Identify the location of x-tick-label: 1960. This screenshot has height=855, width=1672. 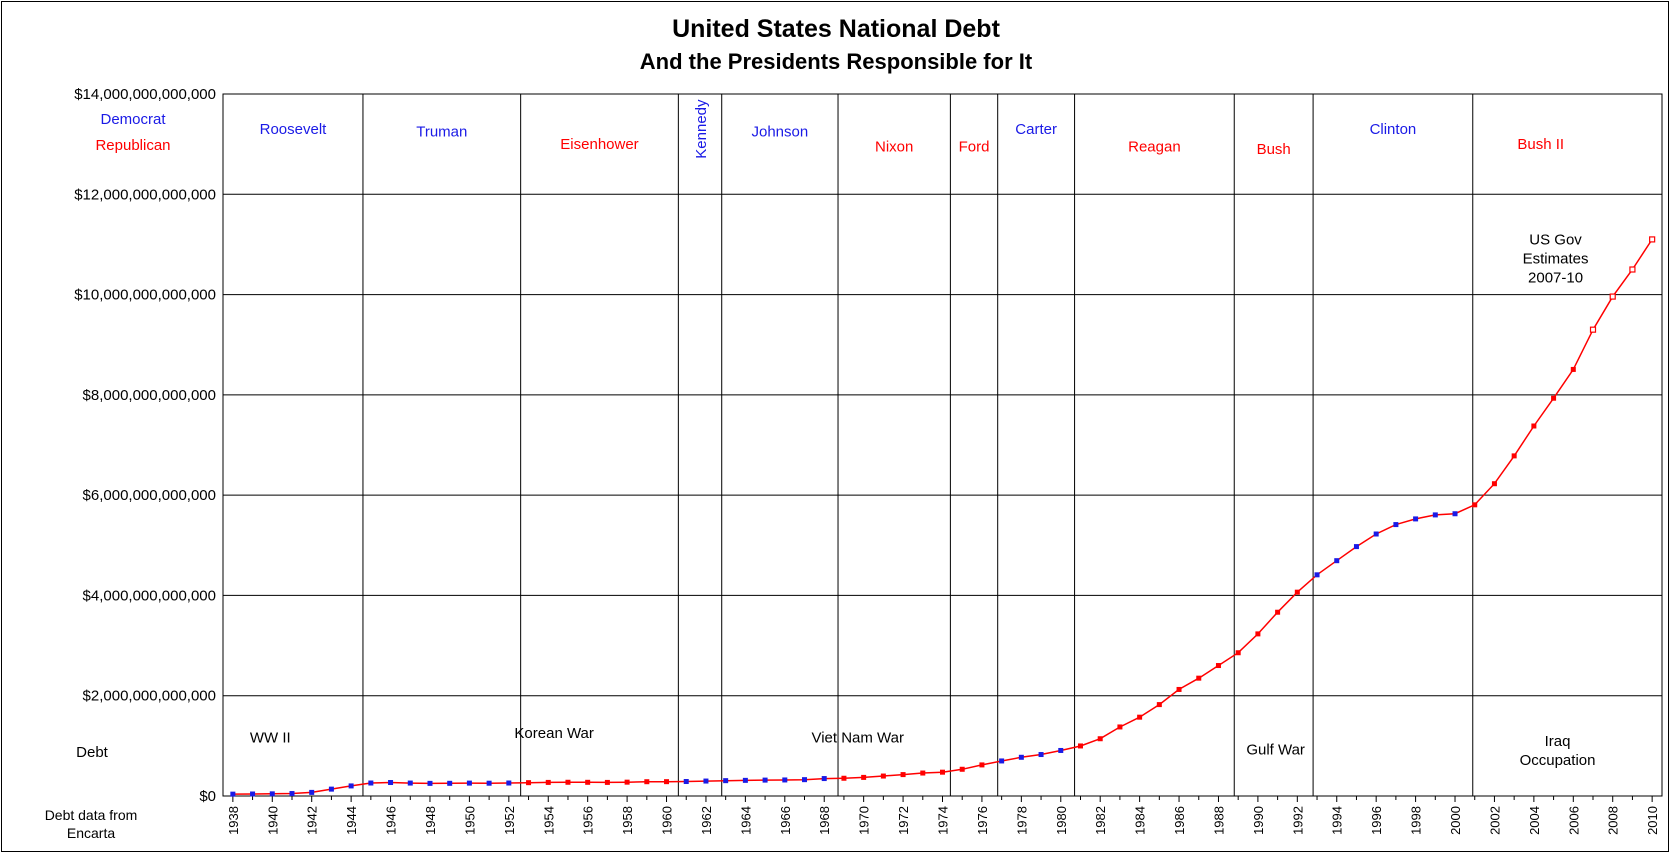
(667, 820).